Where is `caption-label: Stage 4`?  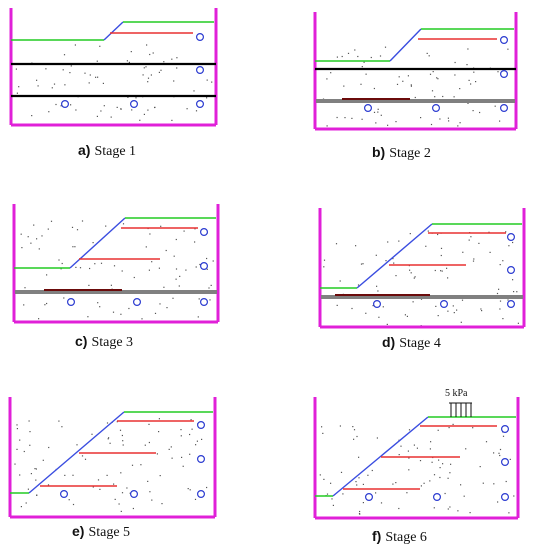 caption-label: Stage 4 is located at coordinates (420, 343).